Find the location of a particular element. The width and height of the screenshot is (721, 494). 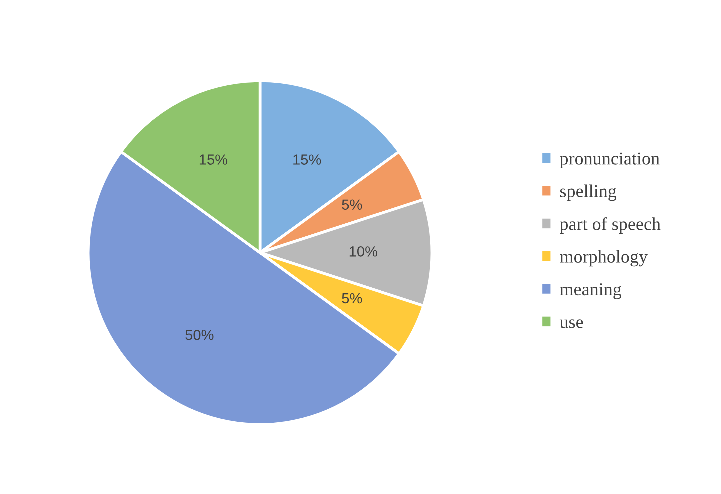

legend-label: meaning is located at coordinates (591, 292).